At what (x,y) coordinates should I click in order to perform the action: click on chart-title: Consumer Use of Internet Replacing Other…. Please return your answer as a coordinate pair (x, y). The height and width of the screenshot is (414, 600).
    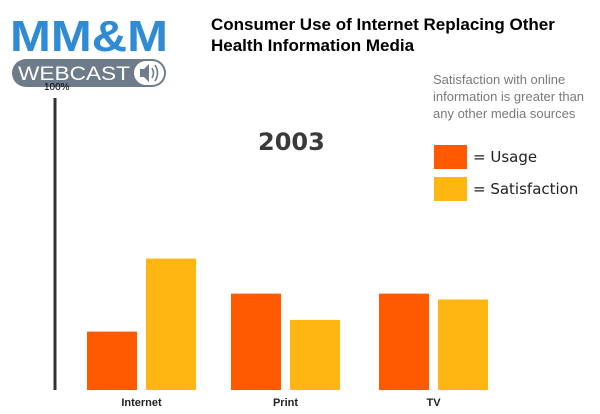
    Looking at the image, I should click on (401, 35).